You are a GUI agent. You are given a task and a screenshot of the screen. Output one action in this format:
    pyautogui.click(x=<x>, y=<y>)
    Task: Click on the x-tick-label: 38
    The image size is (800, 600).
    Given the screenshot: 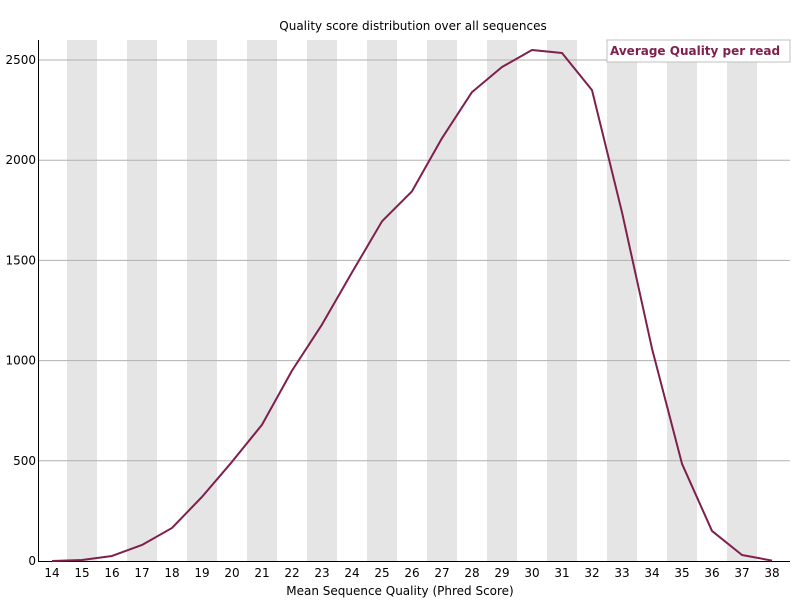 What is the action you would take?
    pyautogui.click(x=771, y=573)
    